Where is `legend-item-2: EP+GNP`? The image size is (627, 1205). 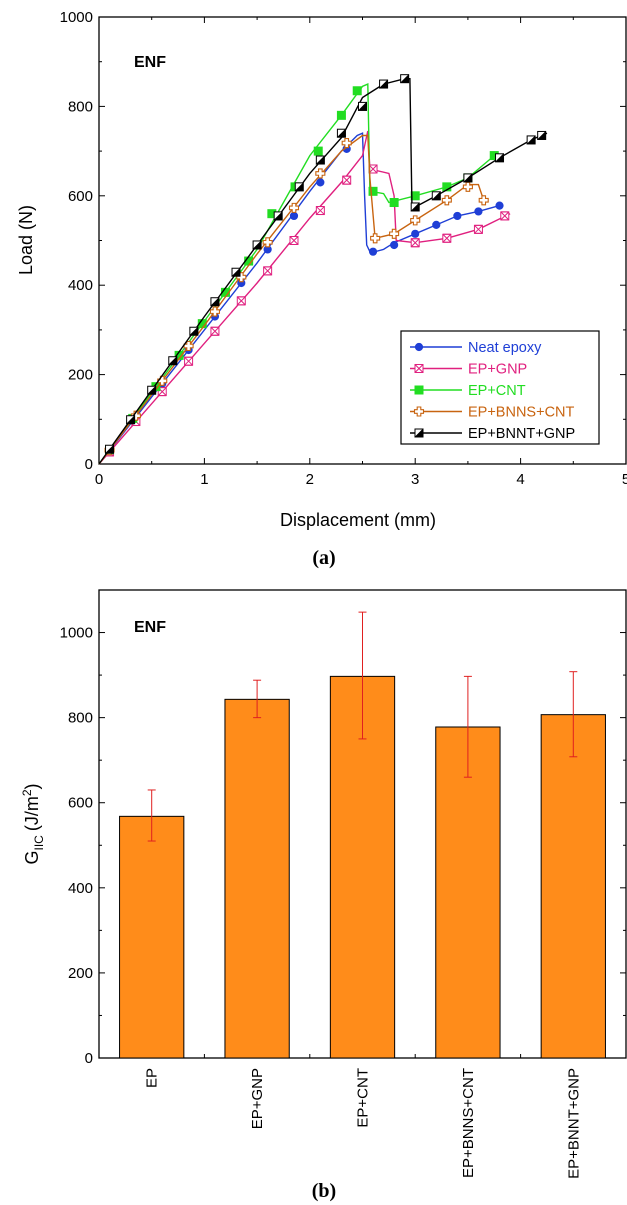
legend-item-2: EP+GNP is located at coordinates (468, 370).